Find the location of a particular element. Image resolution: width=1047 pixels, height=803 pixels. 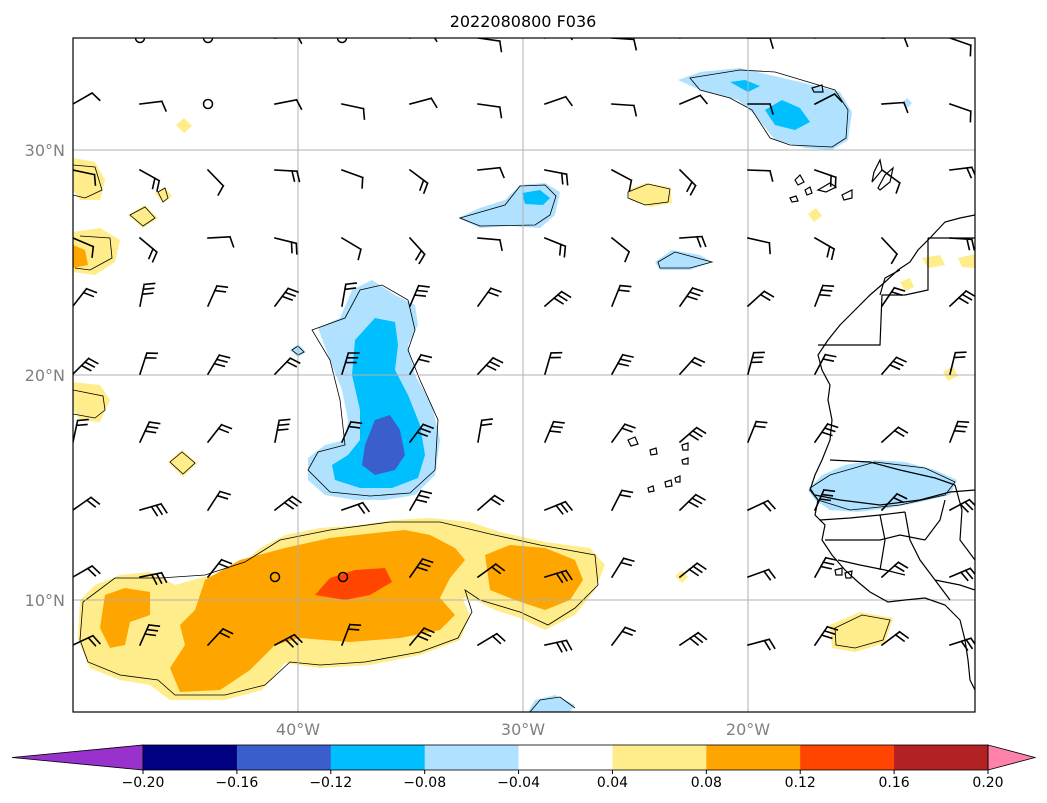

colorbar-tick-label: −0.16 is located at coordinates (236, 783).